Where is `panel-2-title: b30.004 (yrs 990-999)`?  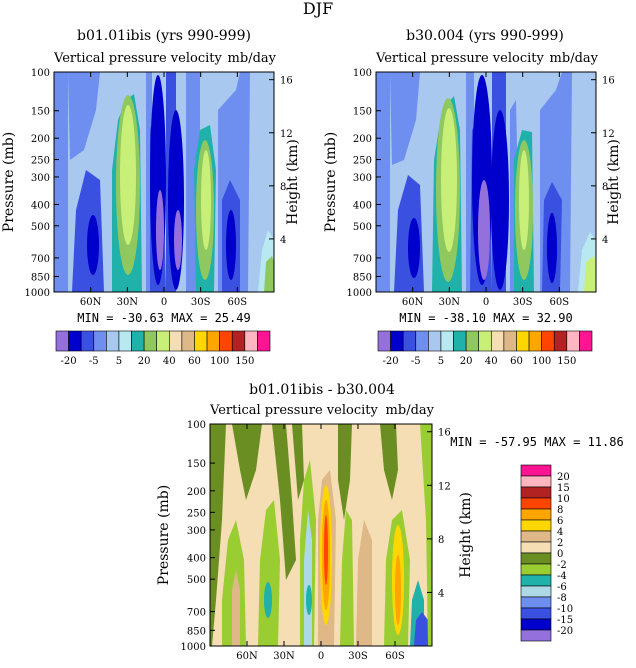
panel-2-title: b30.004 (yrs 990-999) is located at coordinates (485, 36).